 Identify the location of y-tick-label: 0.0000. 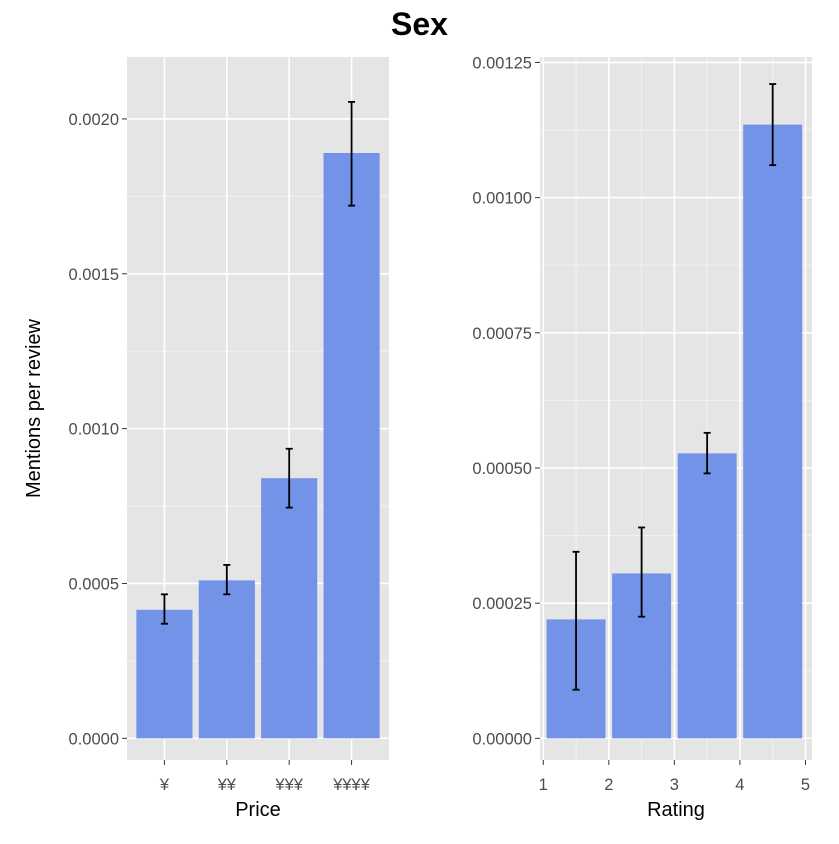
(94, 739).